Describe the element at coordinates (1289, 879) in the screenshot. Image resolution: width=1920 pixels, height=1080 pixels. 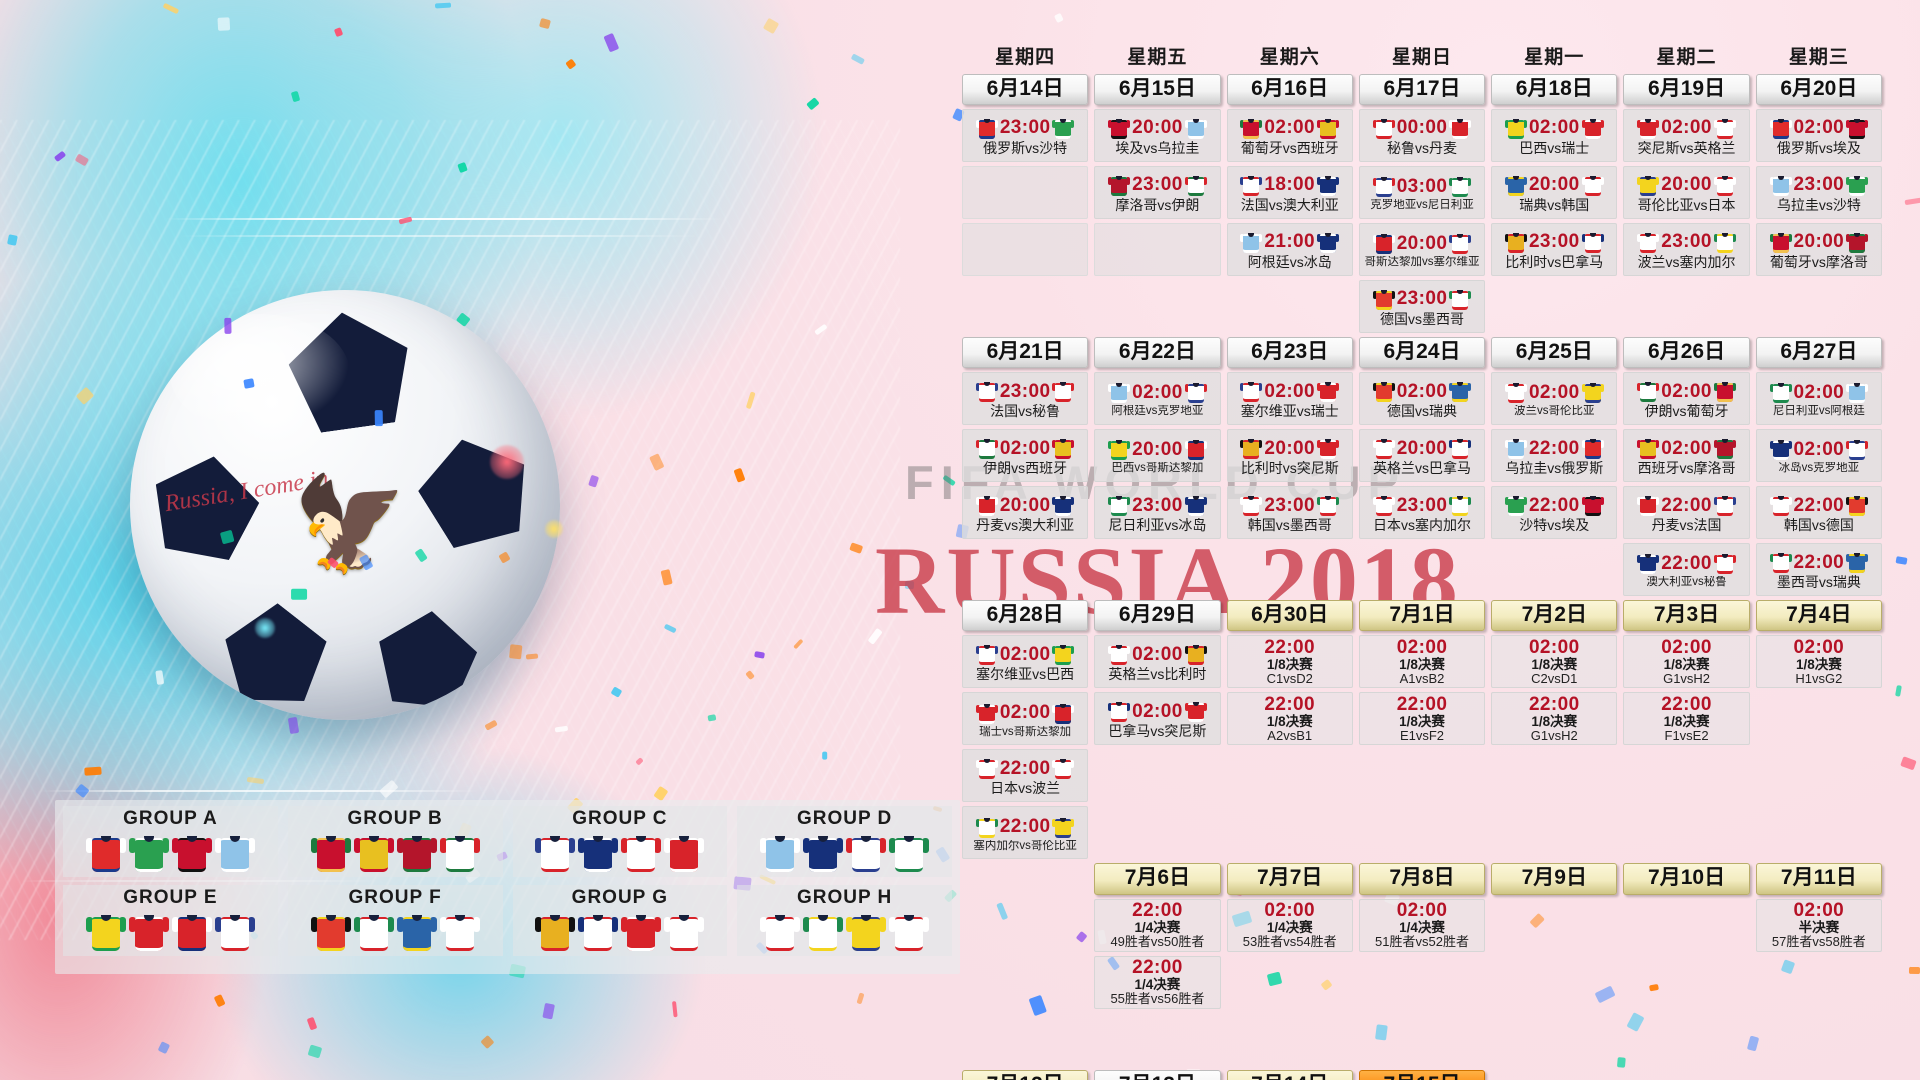
I see `date-header: 7月7日` at that location.